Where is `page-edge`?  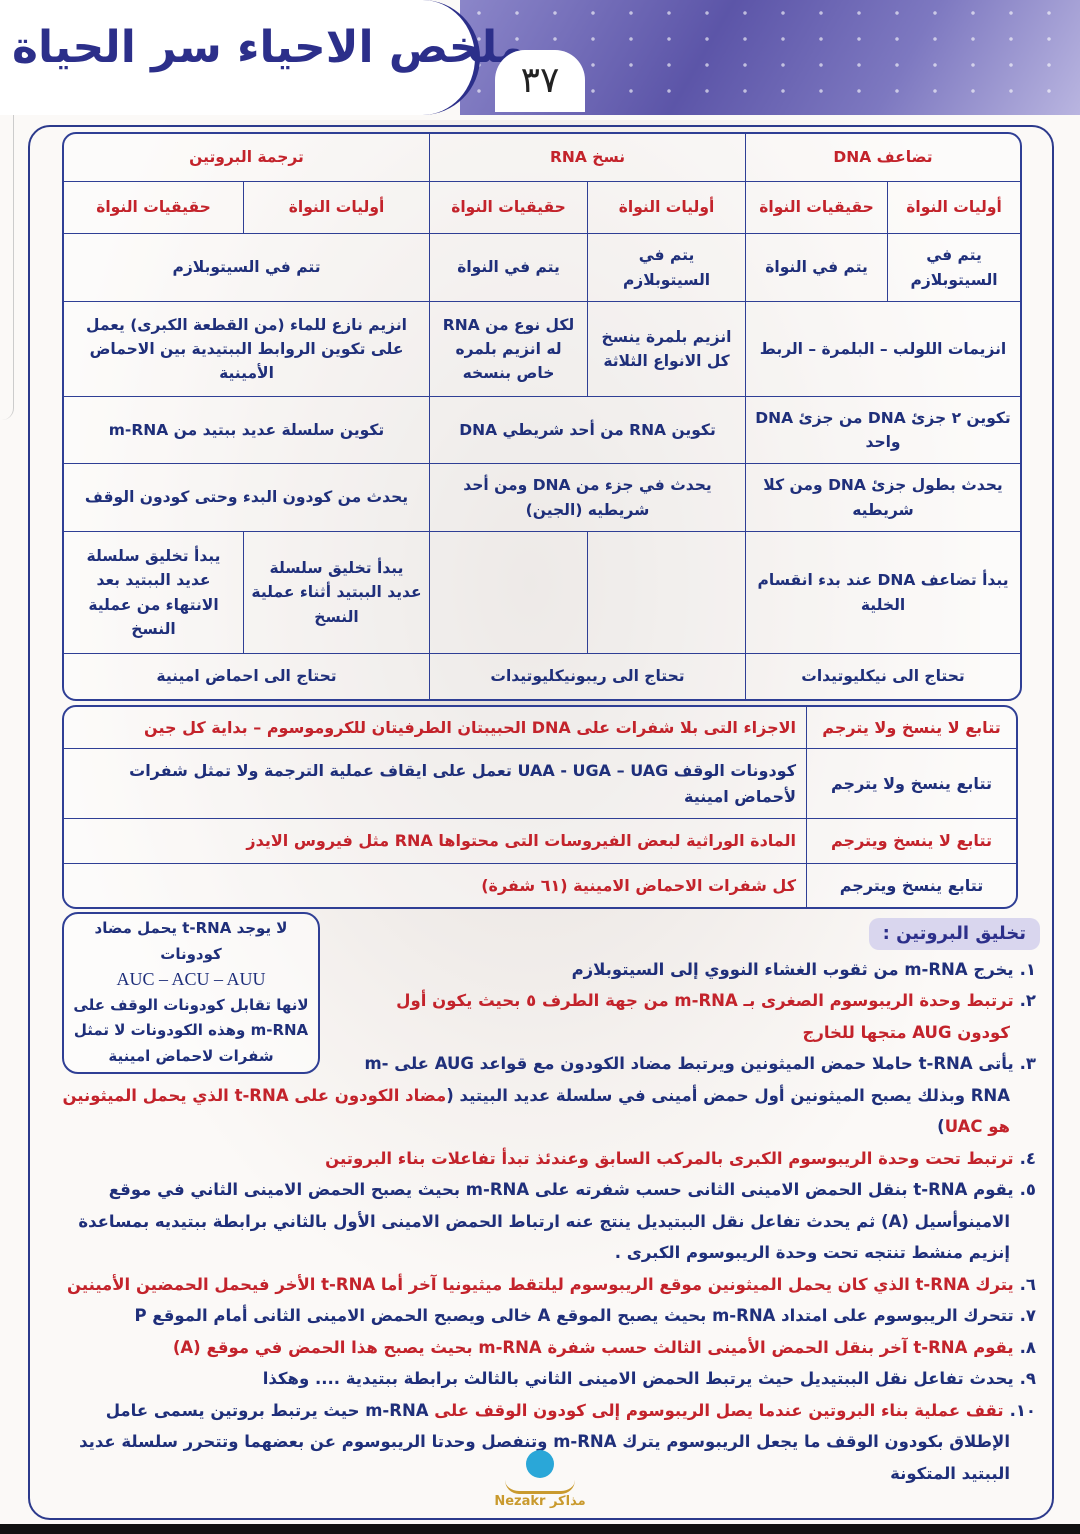 page-edge is located at coordinates (7, 210).